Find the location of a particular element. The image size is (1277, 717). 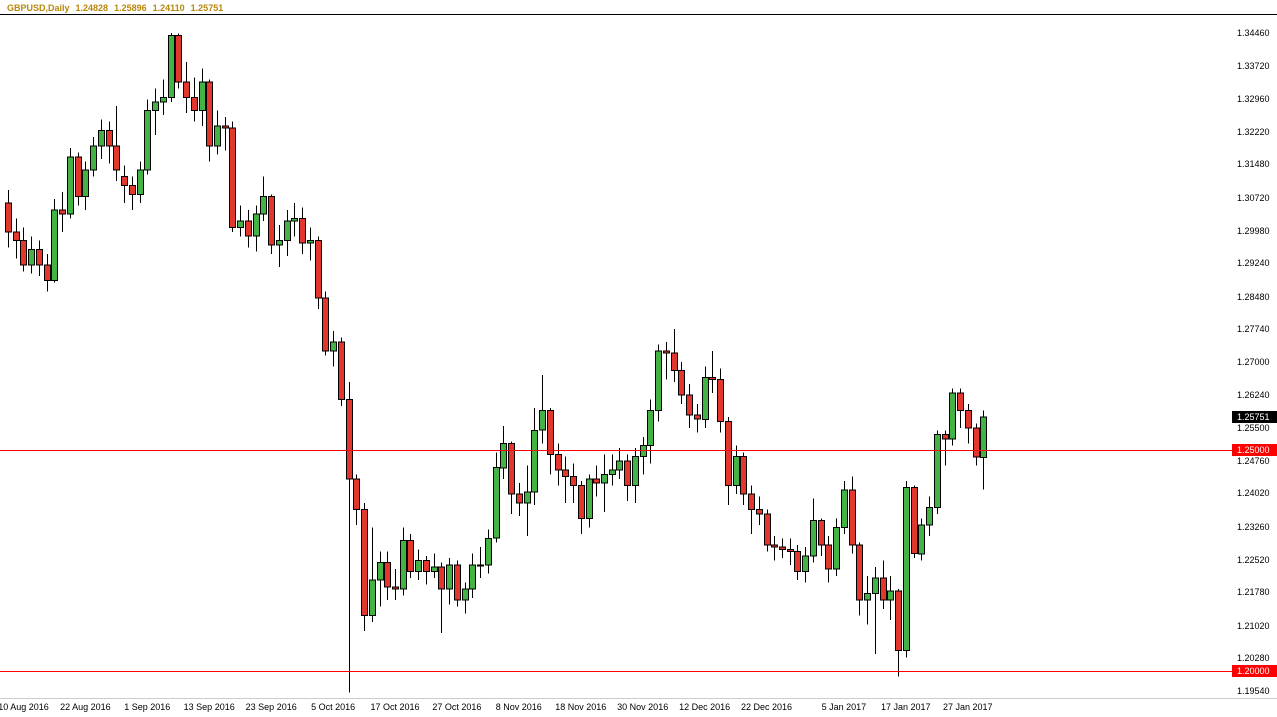

time-axis-label: 22 Dec 2016 is located at coordinates (766, 707).